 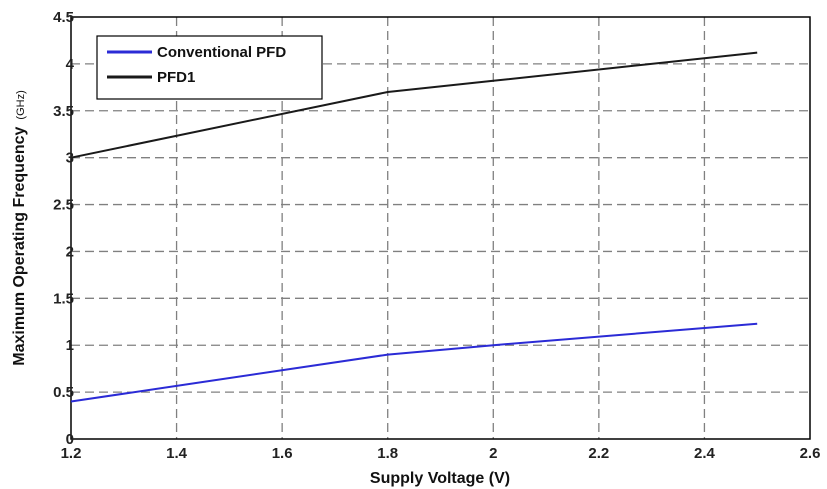 What do you see at coordinates (70, 439) in the screenshot?
I see `y-tick-label: 0` at bounding box center [70, 439].